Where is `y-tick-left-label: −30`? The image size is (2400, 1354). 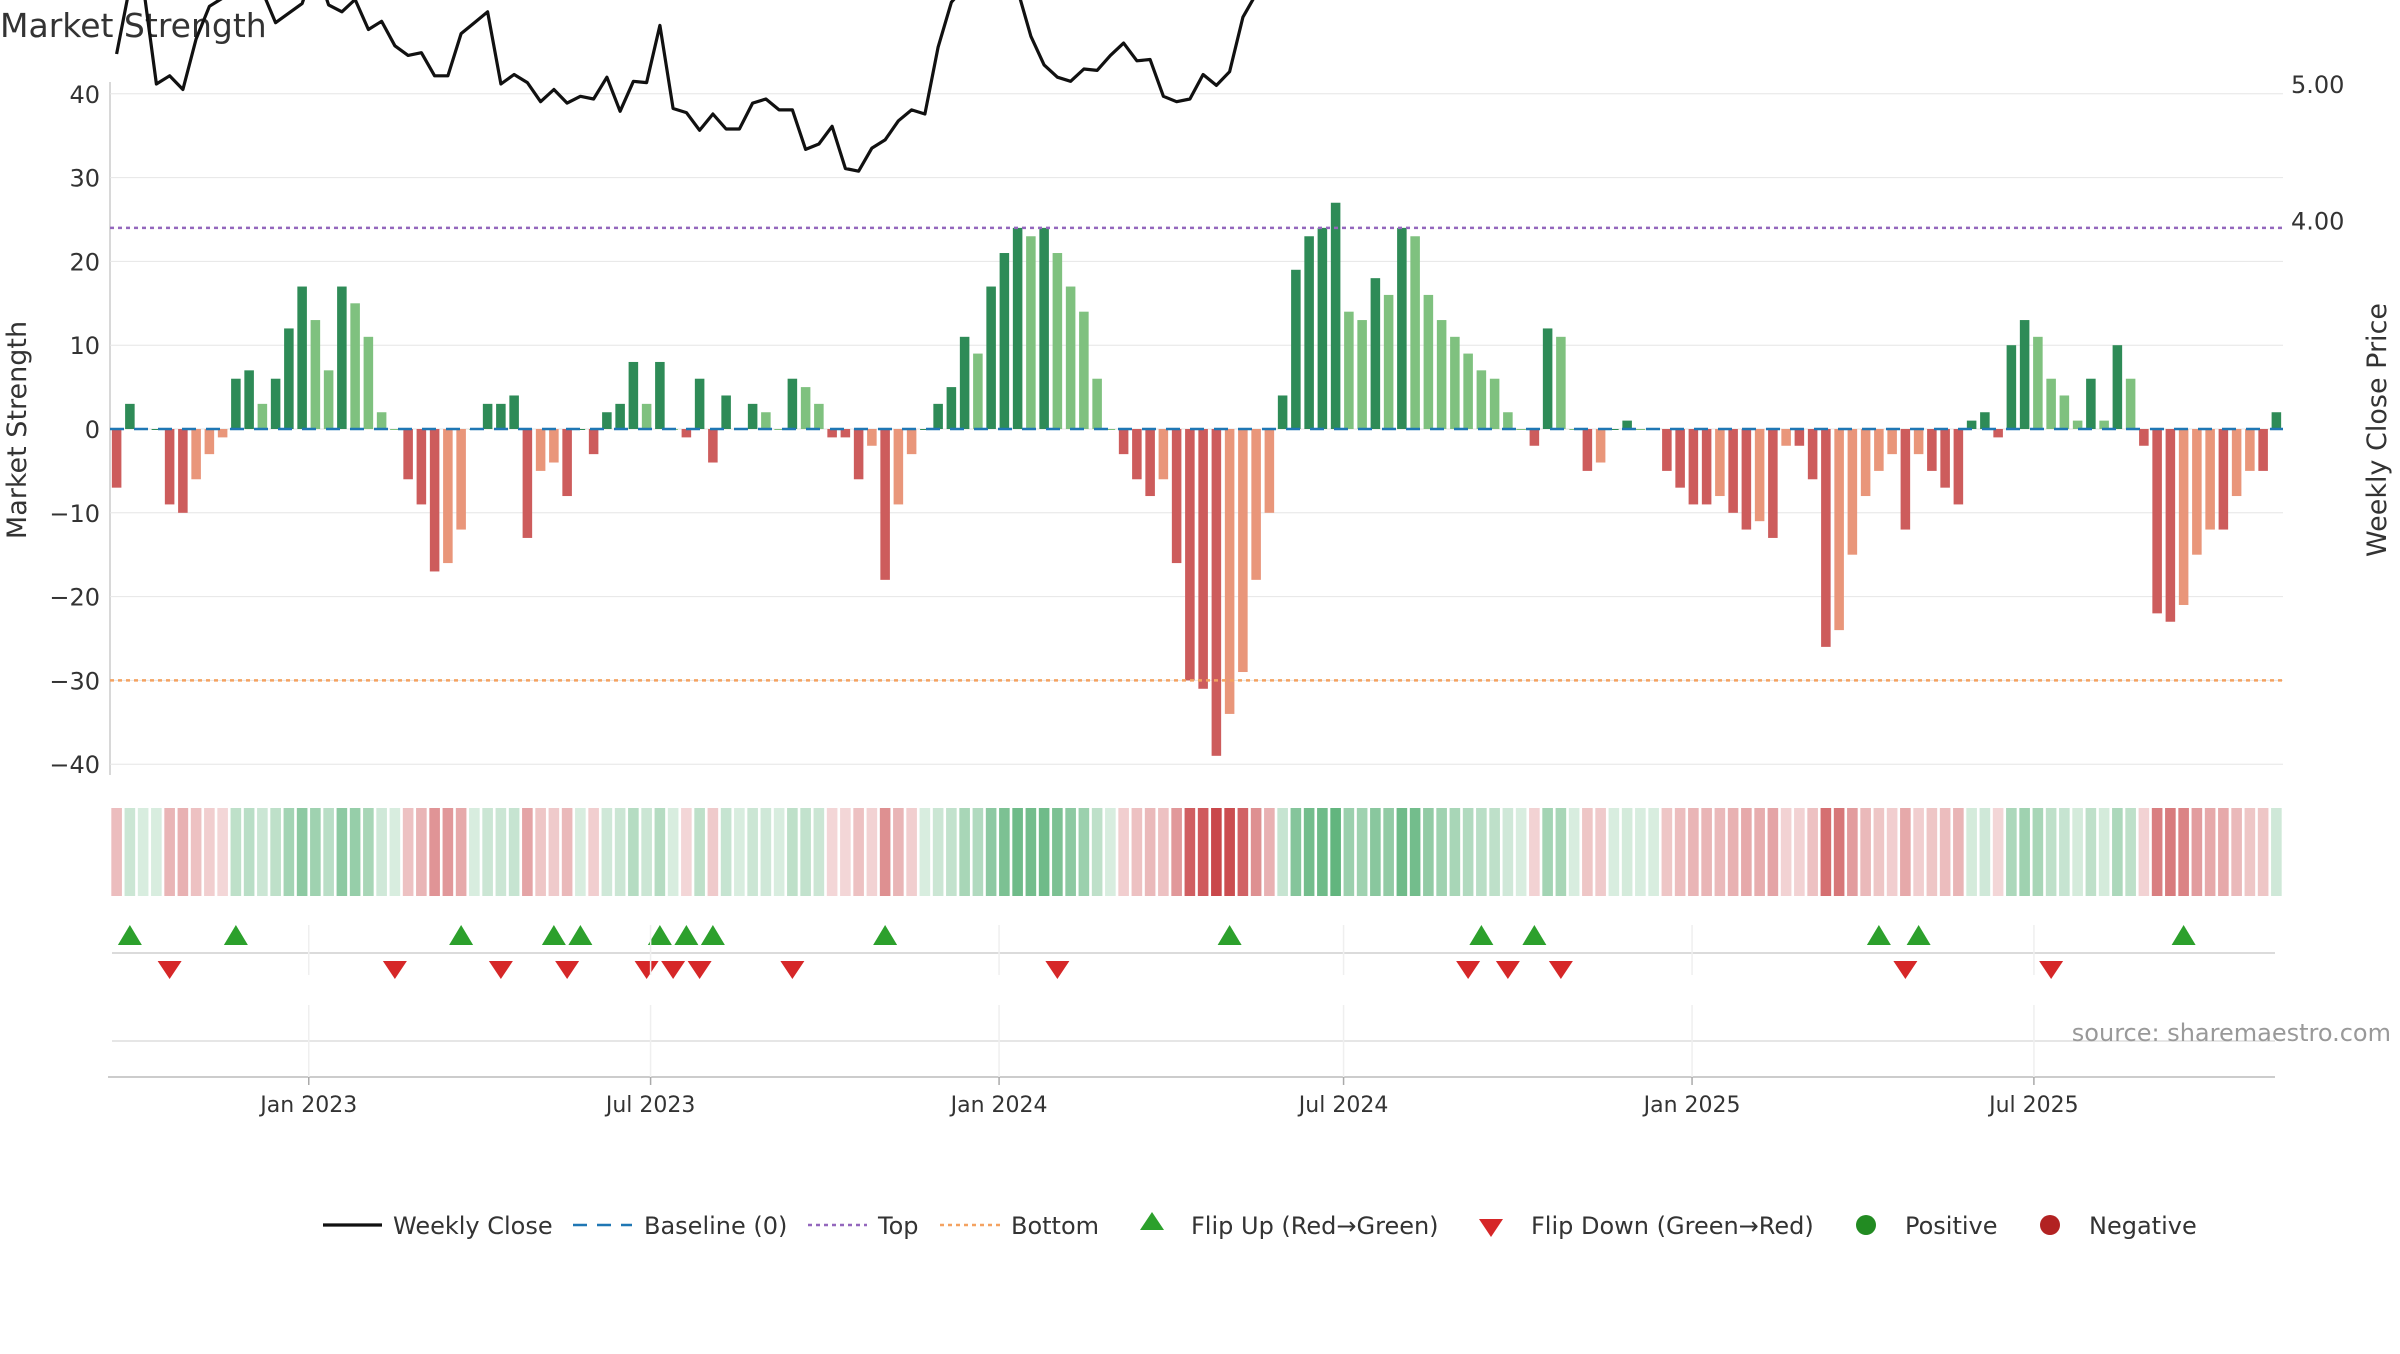
y-tick-left-label: −30 is located at coordinates (74, 681).